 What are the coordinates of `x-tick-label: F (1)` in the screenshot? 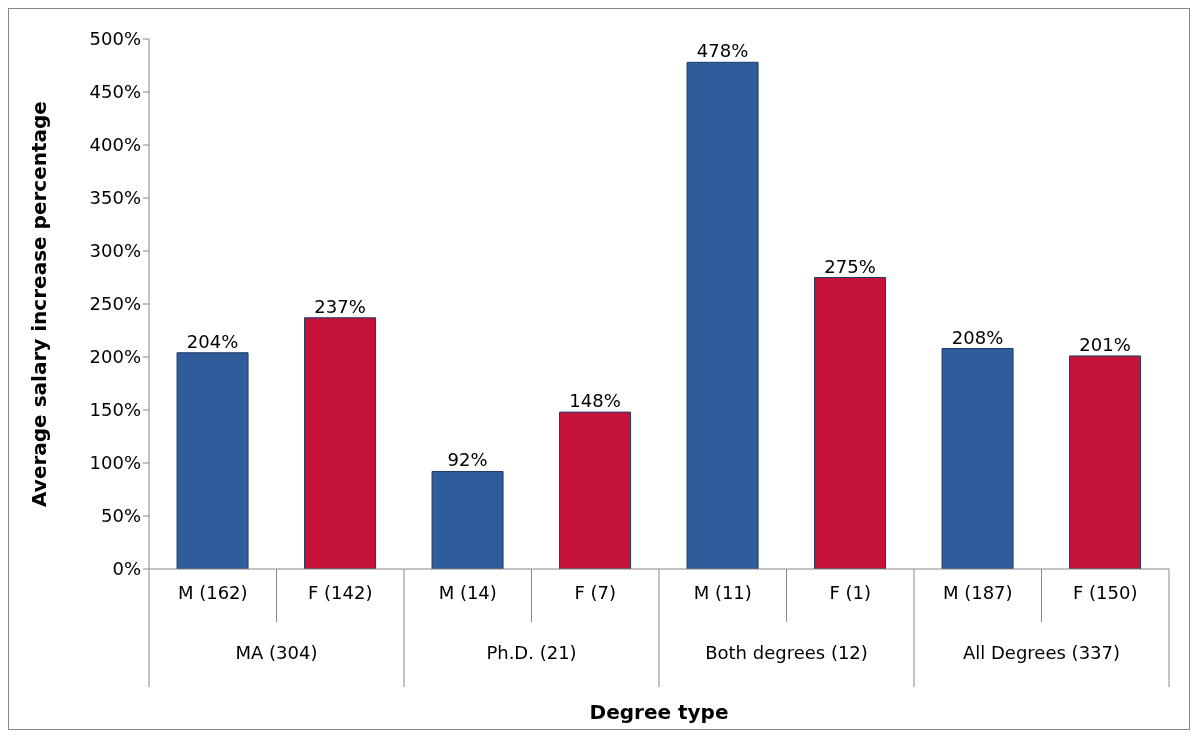 It's located at (850, 592).